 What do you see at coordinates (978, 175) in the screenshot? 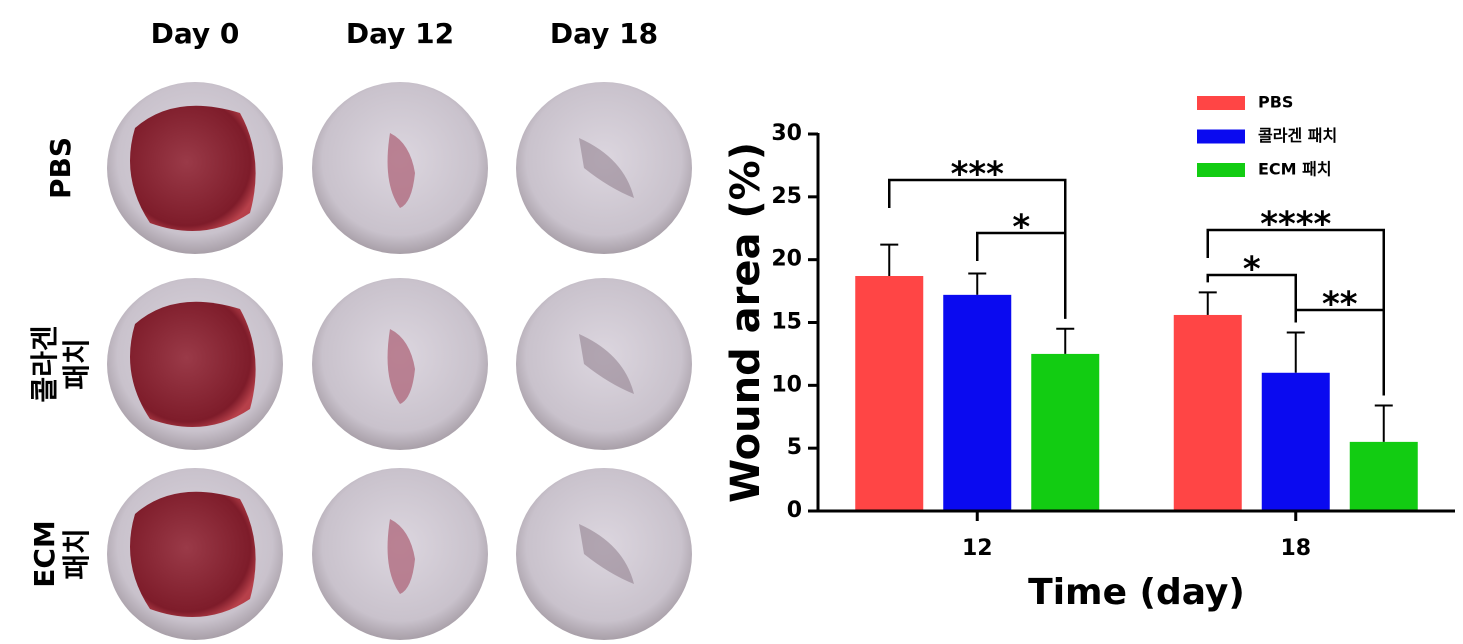
I see `significance-label: ***` at bounding box center [978, 175].